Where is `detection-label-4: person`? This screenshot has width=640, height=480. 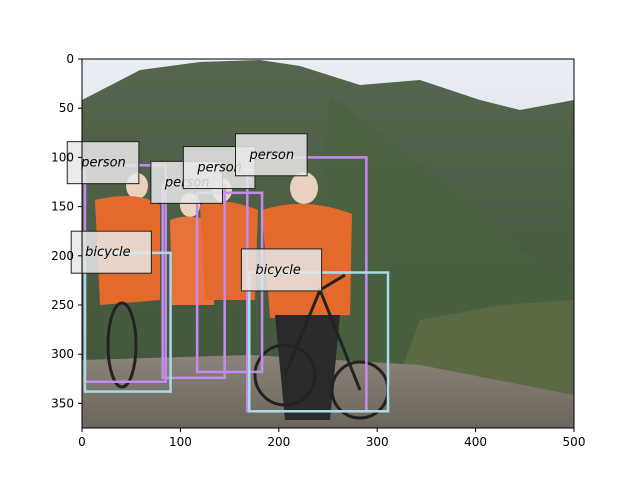
detection-label-4: person is located at coordinates (271, 155).